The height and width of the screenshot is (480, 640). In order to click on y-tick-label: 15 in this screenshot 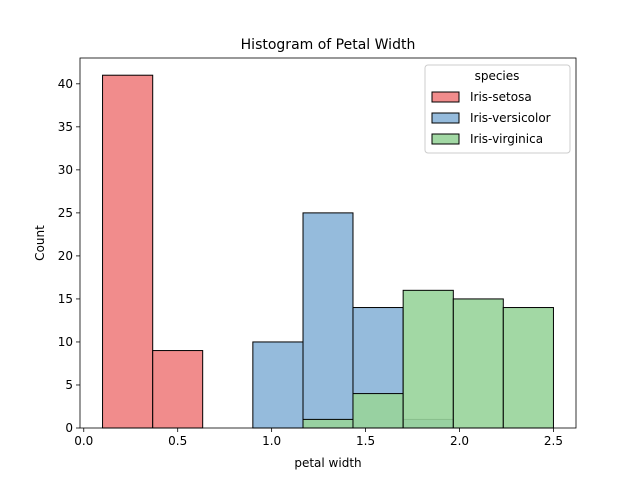, I will do `click(65, 299)`.